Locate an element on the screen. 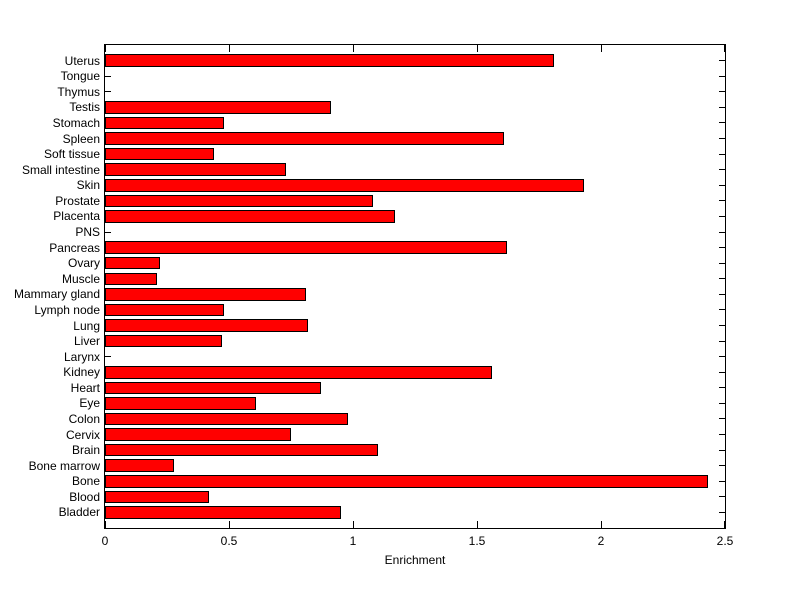 The width and height of the screenshot is (800, 599). y-tick-label-colon: Colon is located at coordinates (84, 418).